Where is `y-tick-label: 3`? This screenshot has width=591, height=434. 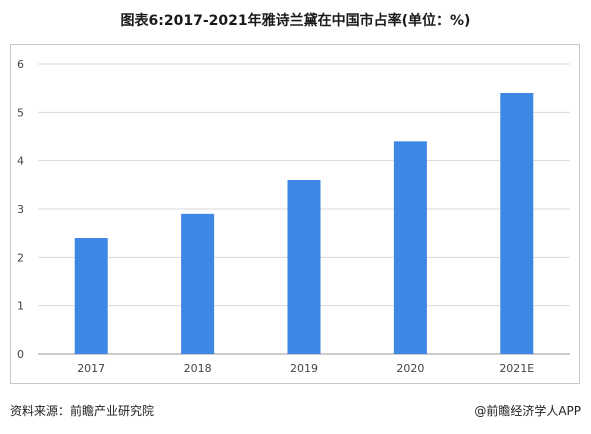
y-tick-label: 3 is located at coordinates (20, 209).